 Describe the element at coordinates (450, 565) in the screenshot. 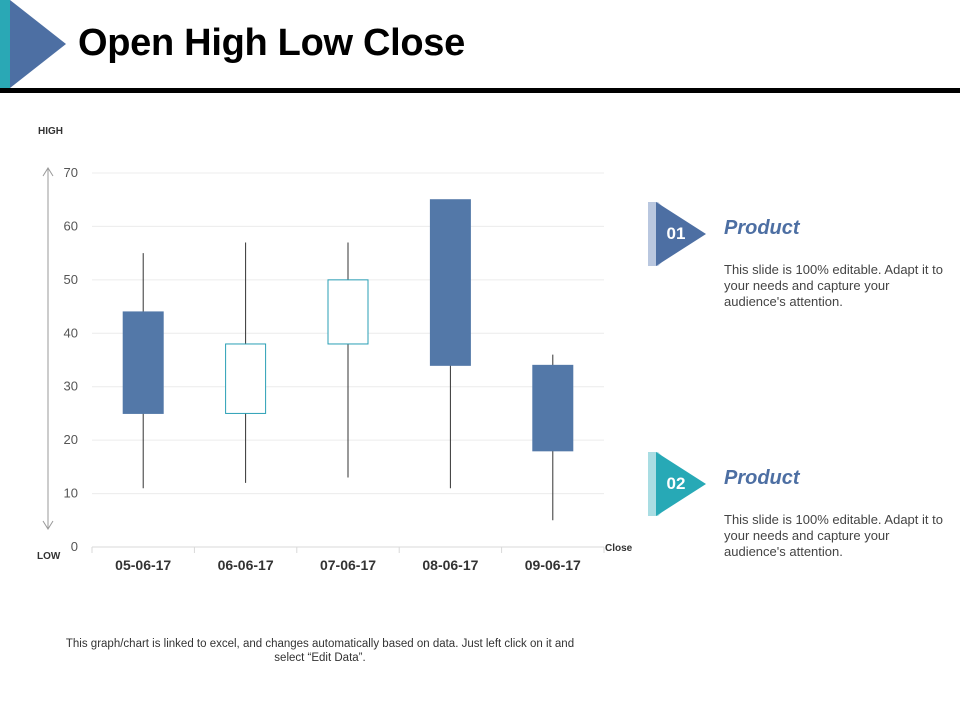

I see `x-tick-label: 08-06-17` at that location.